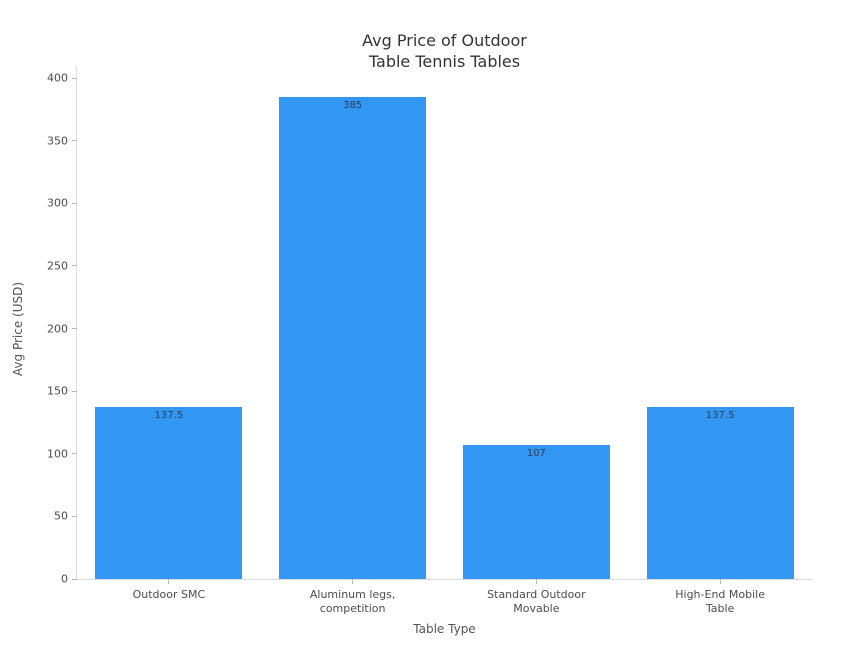 The image size is (865, 655). I want to click on x-tick-label: Standard Outdoor Movable, so click(536, 601).